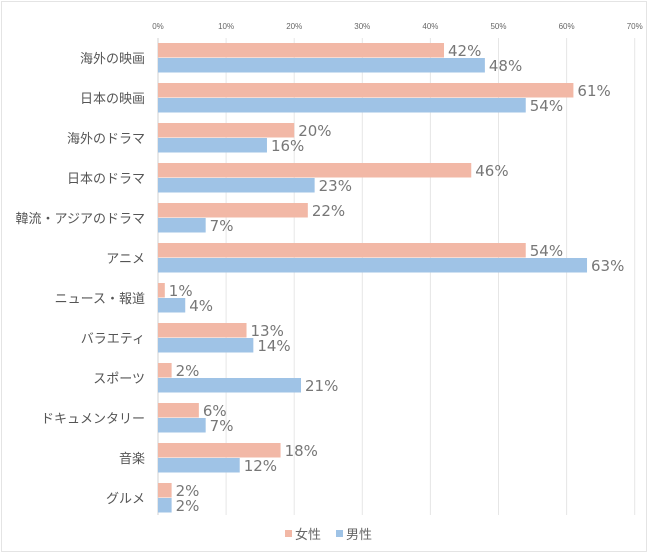 This screenshot has width=650, height=555. Describe the element at coordinates (273, 346) in the screenshot. I see `data-label-male: 14%` at that location.